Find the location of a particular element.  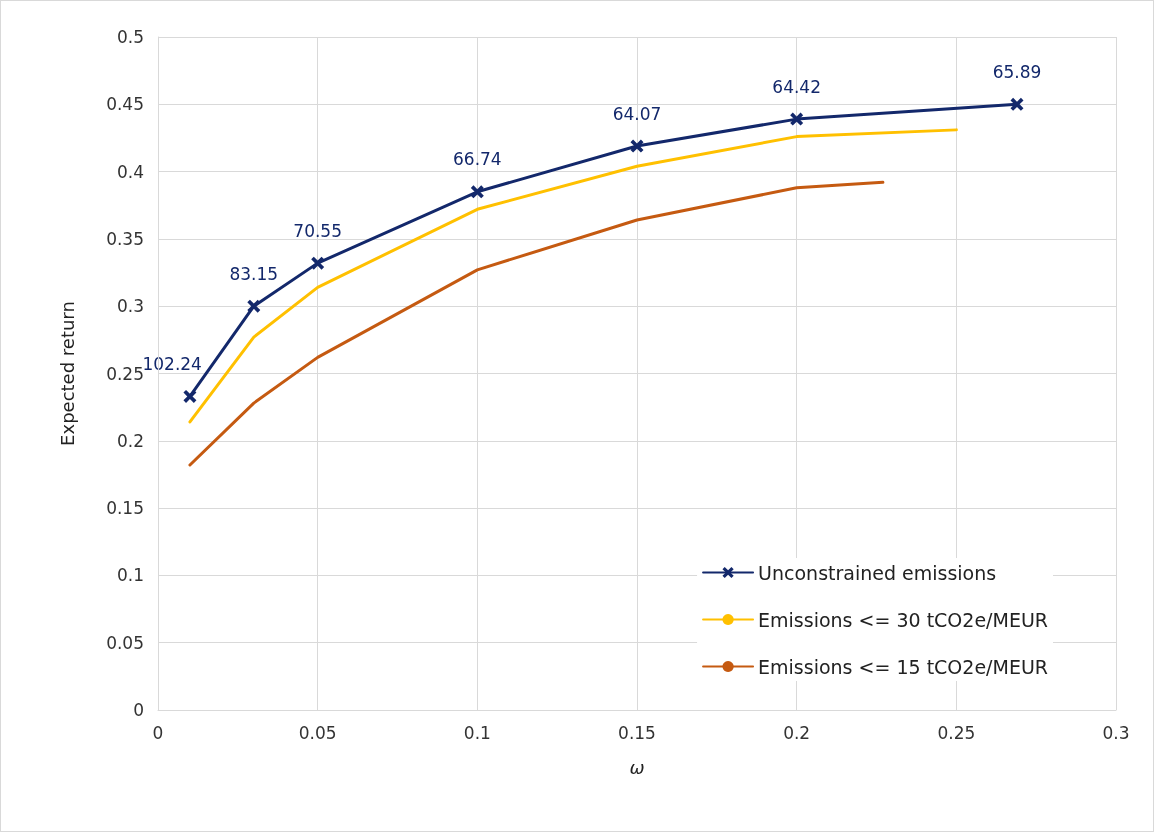

annotation: 65.89 is located at coordinates (1017, 71).